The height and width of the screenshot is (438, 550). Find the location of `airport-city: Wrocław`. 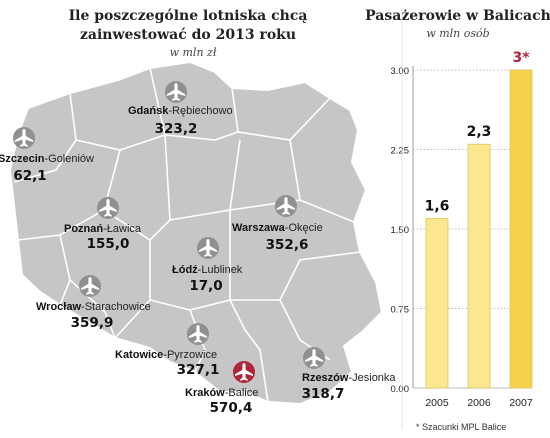

airport-city: Wrocław is located at coordinates (58, 307).